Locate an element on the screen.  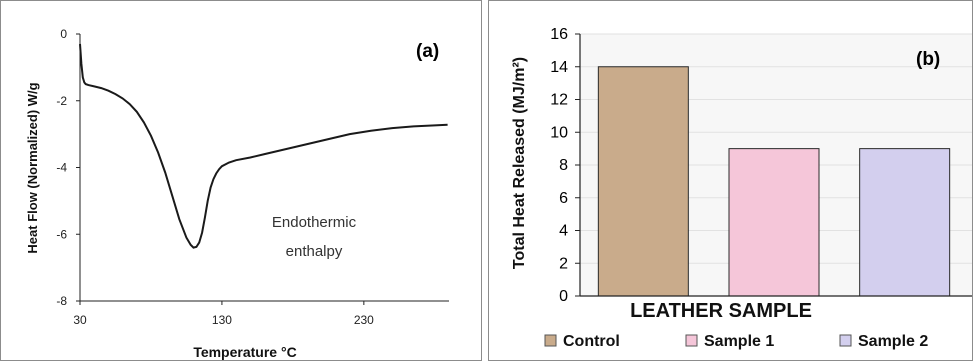
y-tick-label: -8 is located at coordinates (61, 301).